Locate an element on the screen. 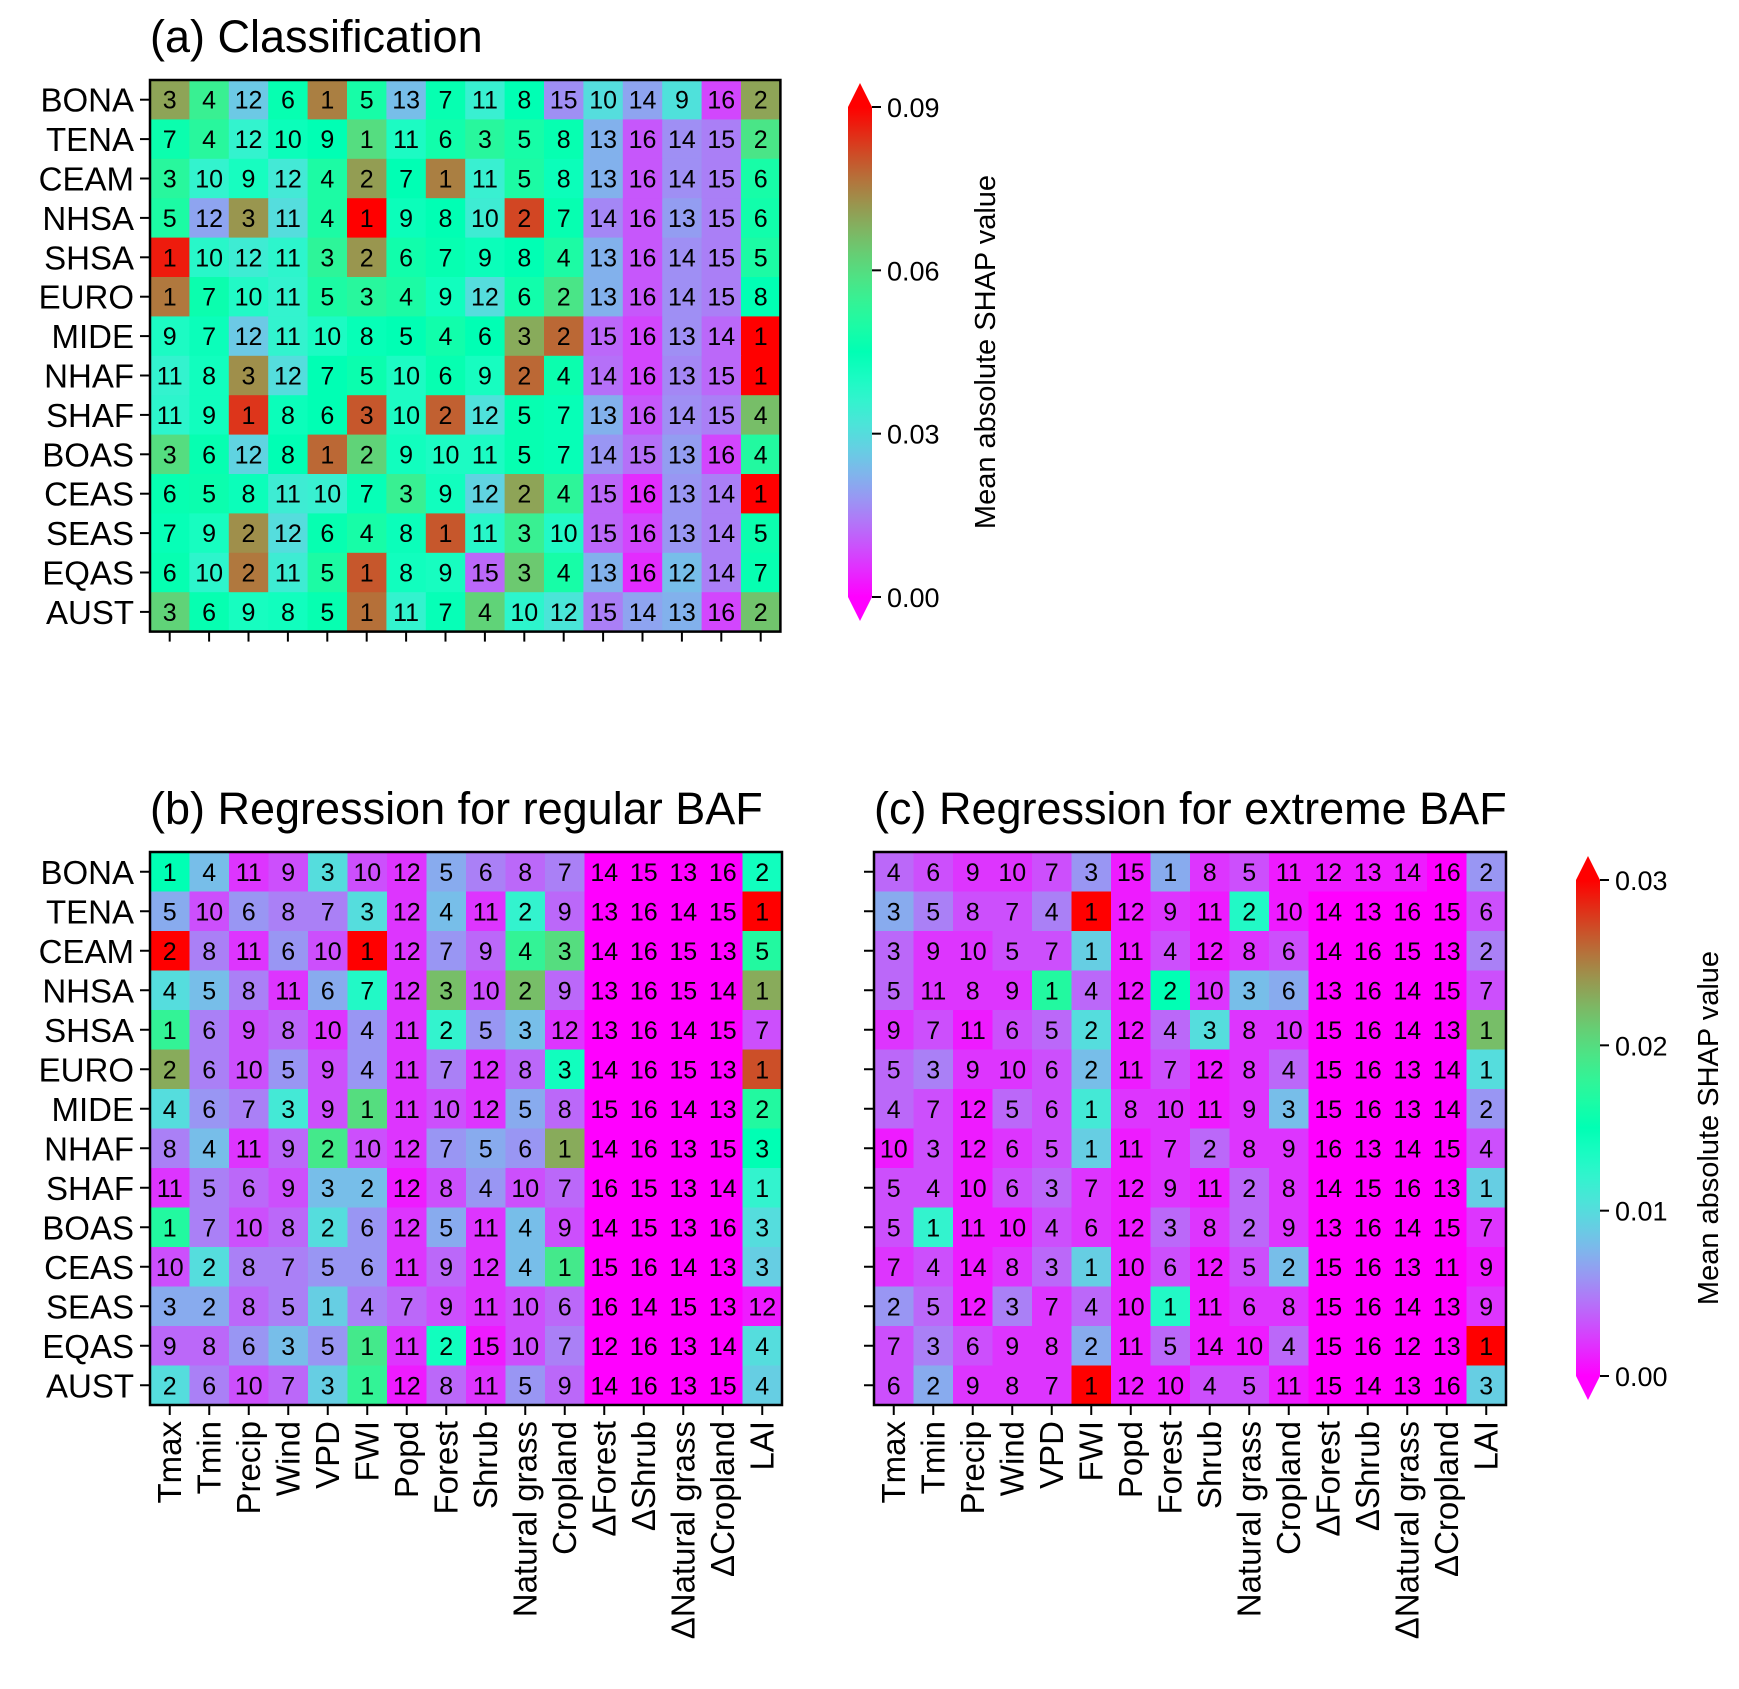  colorbar-gradient is located at coordinates (1588, 1128).